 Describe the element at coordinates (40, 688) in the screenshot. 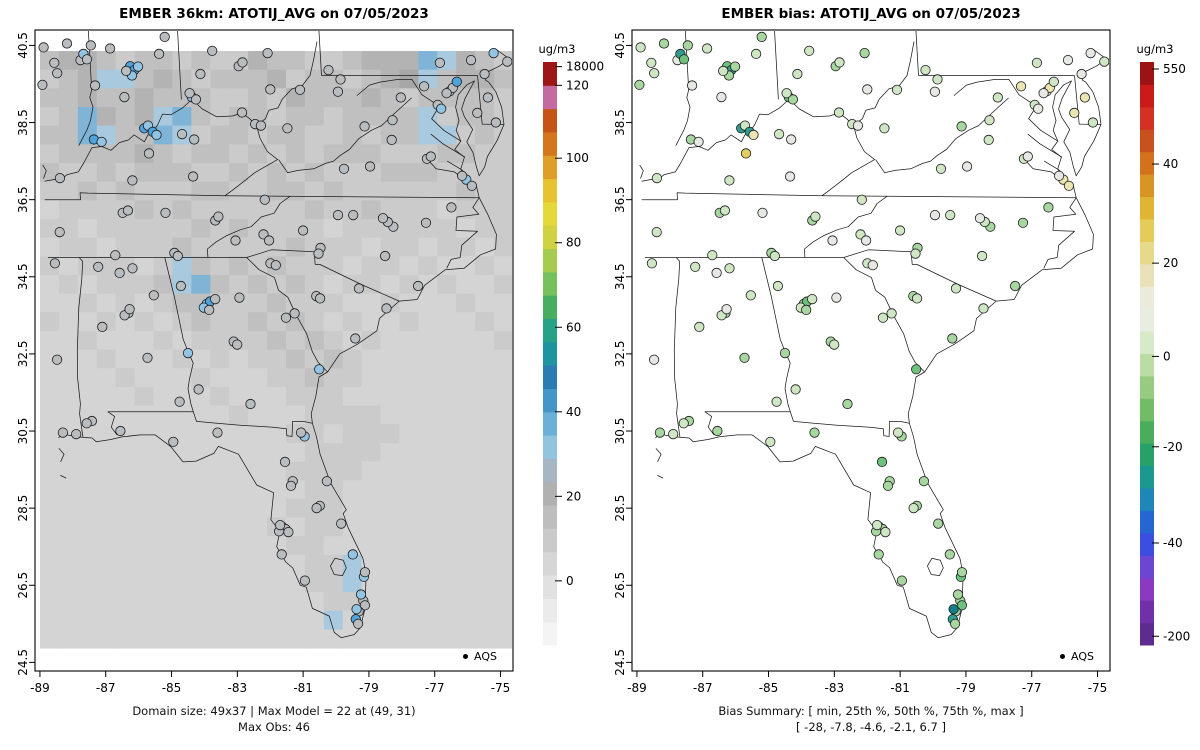

I see `svg-text: -89` at that location.